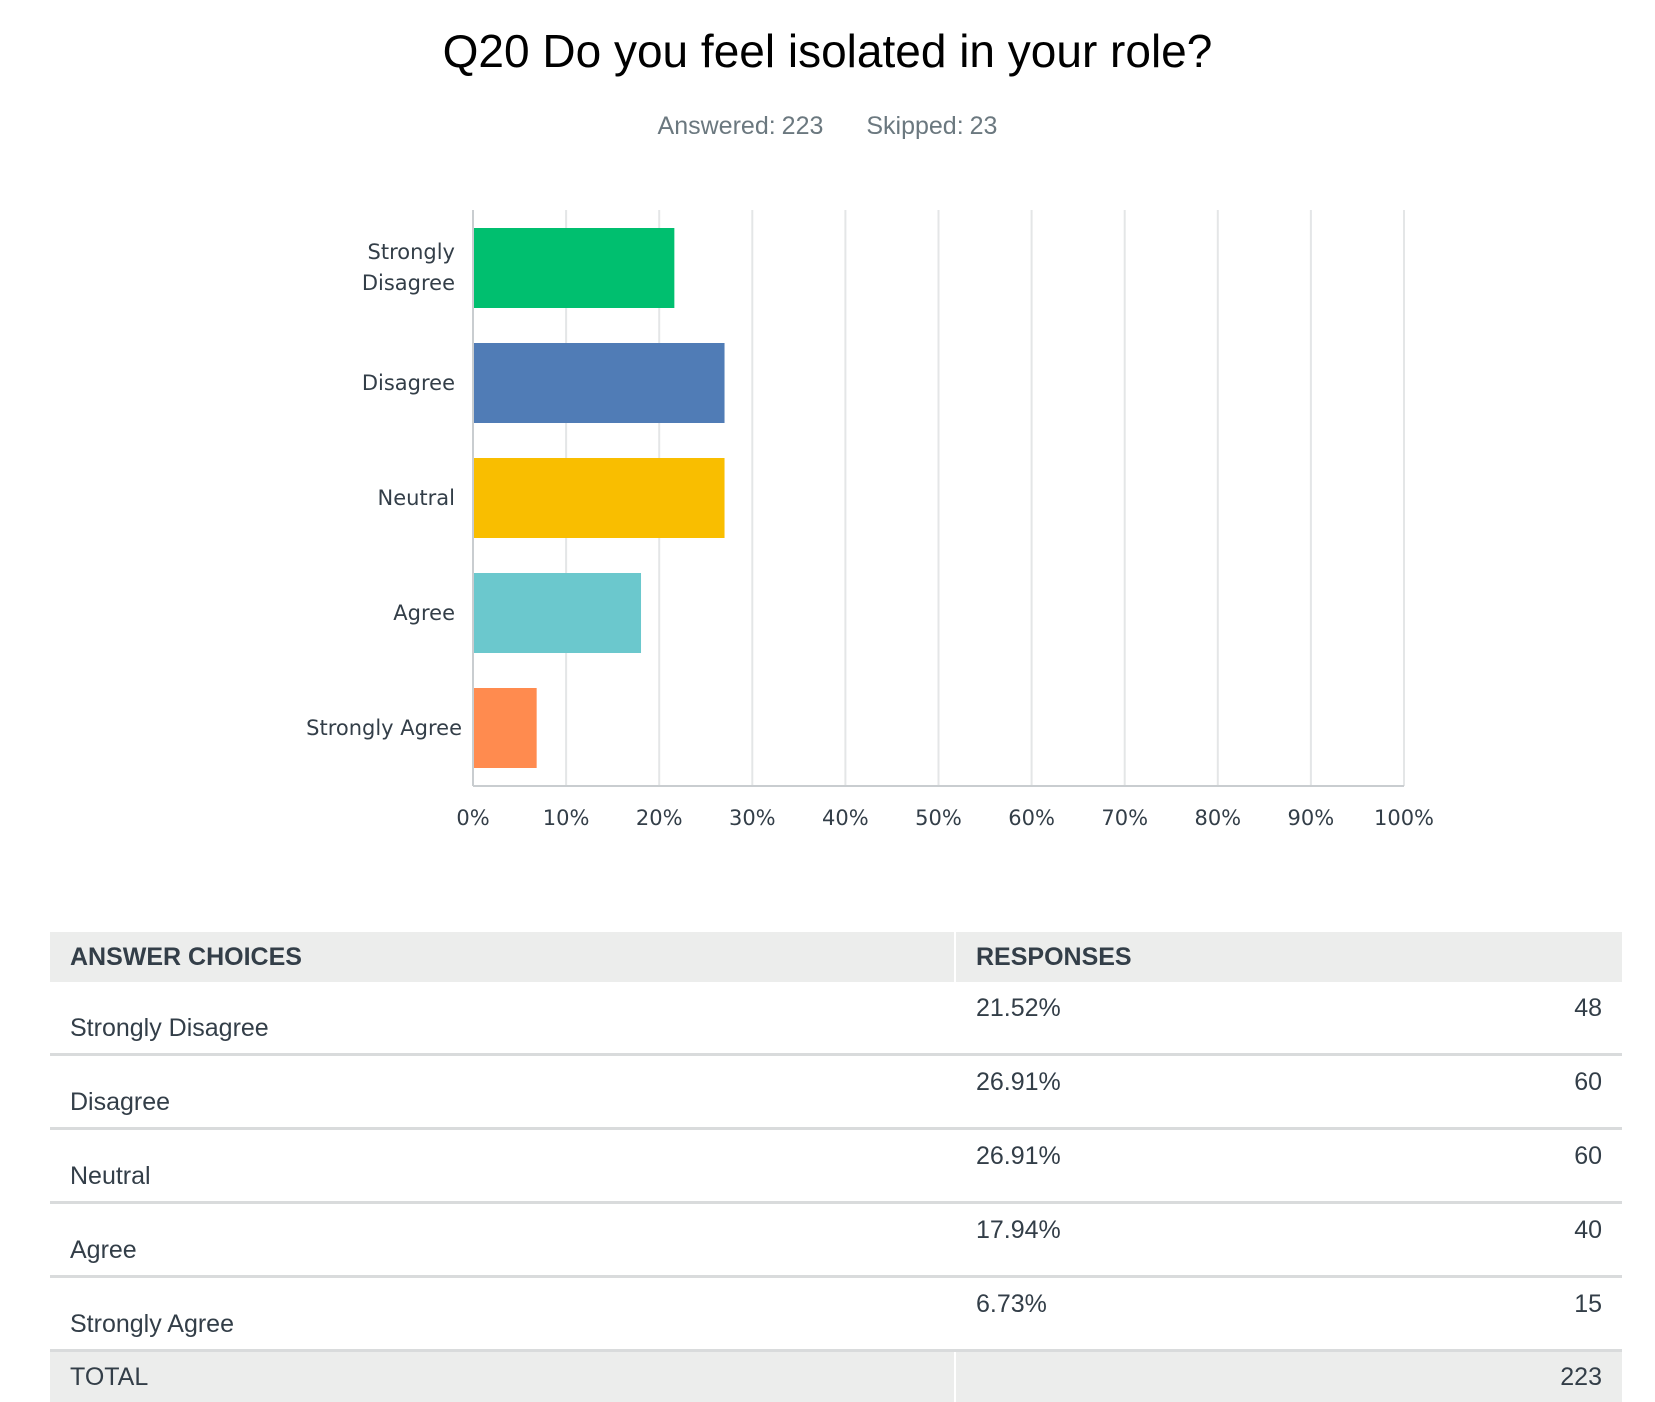 Image resolution: width=1655 pixels, height=1402 pixels. Describe the element at coordinates (502, 1240) in the screenshot. I see `row-choice: Agree` at that location.